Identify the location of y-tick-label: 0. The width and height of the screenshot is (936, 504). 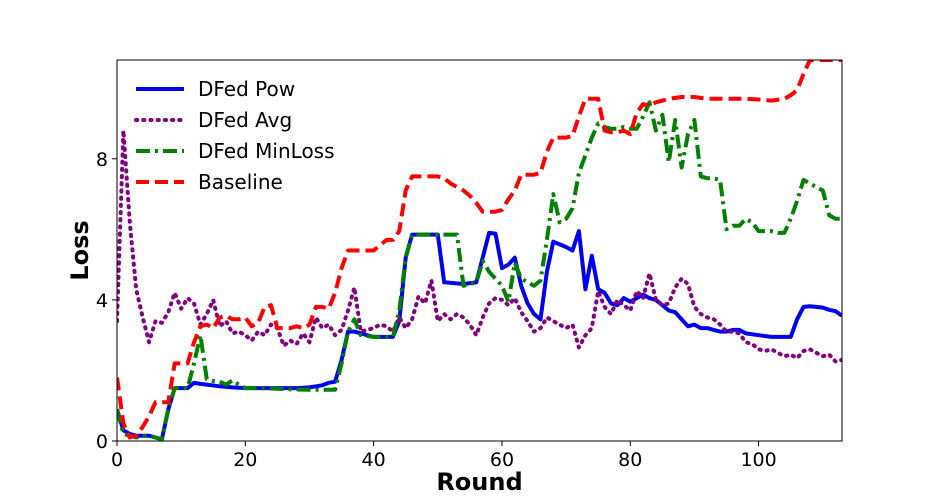
(102, 442).